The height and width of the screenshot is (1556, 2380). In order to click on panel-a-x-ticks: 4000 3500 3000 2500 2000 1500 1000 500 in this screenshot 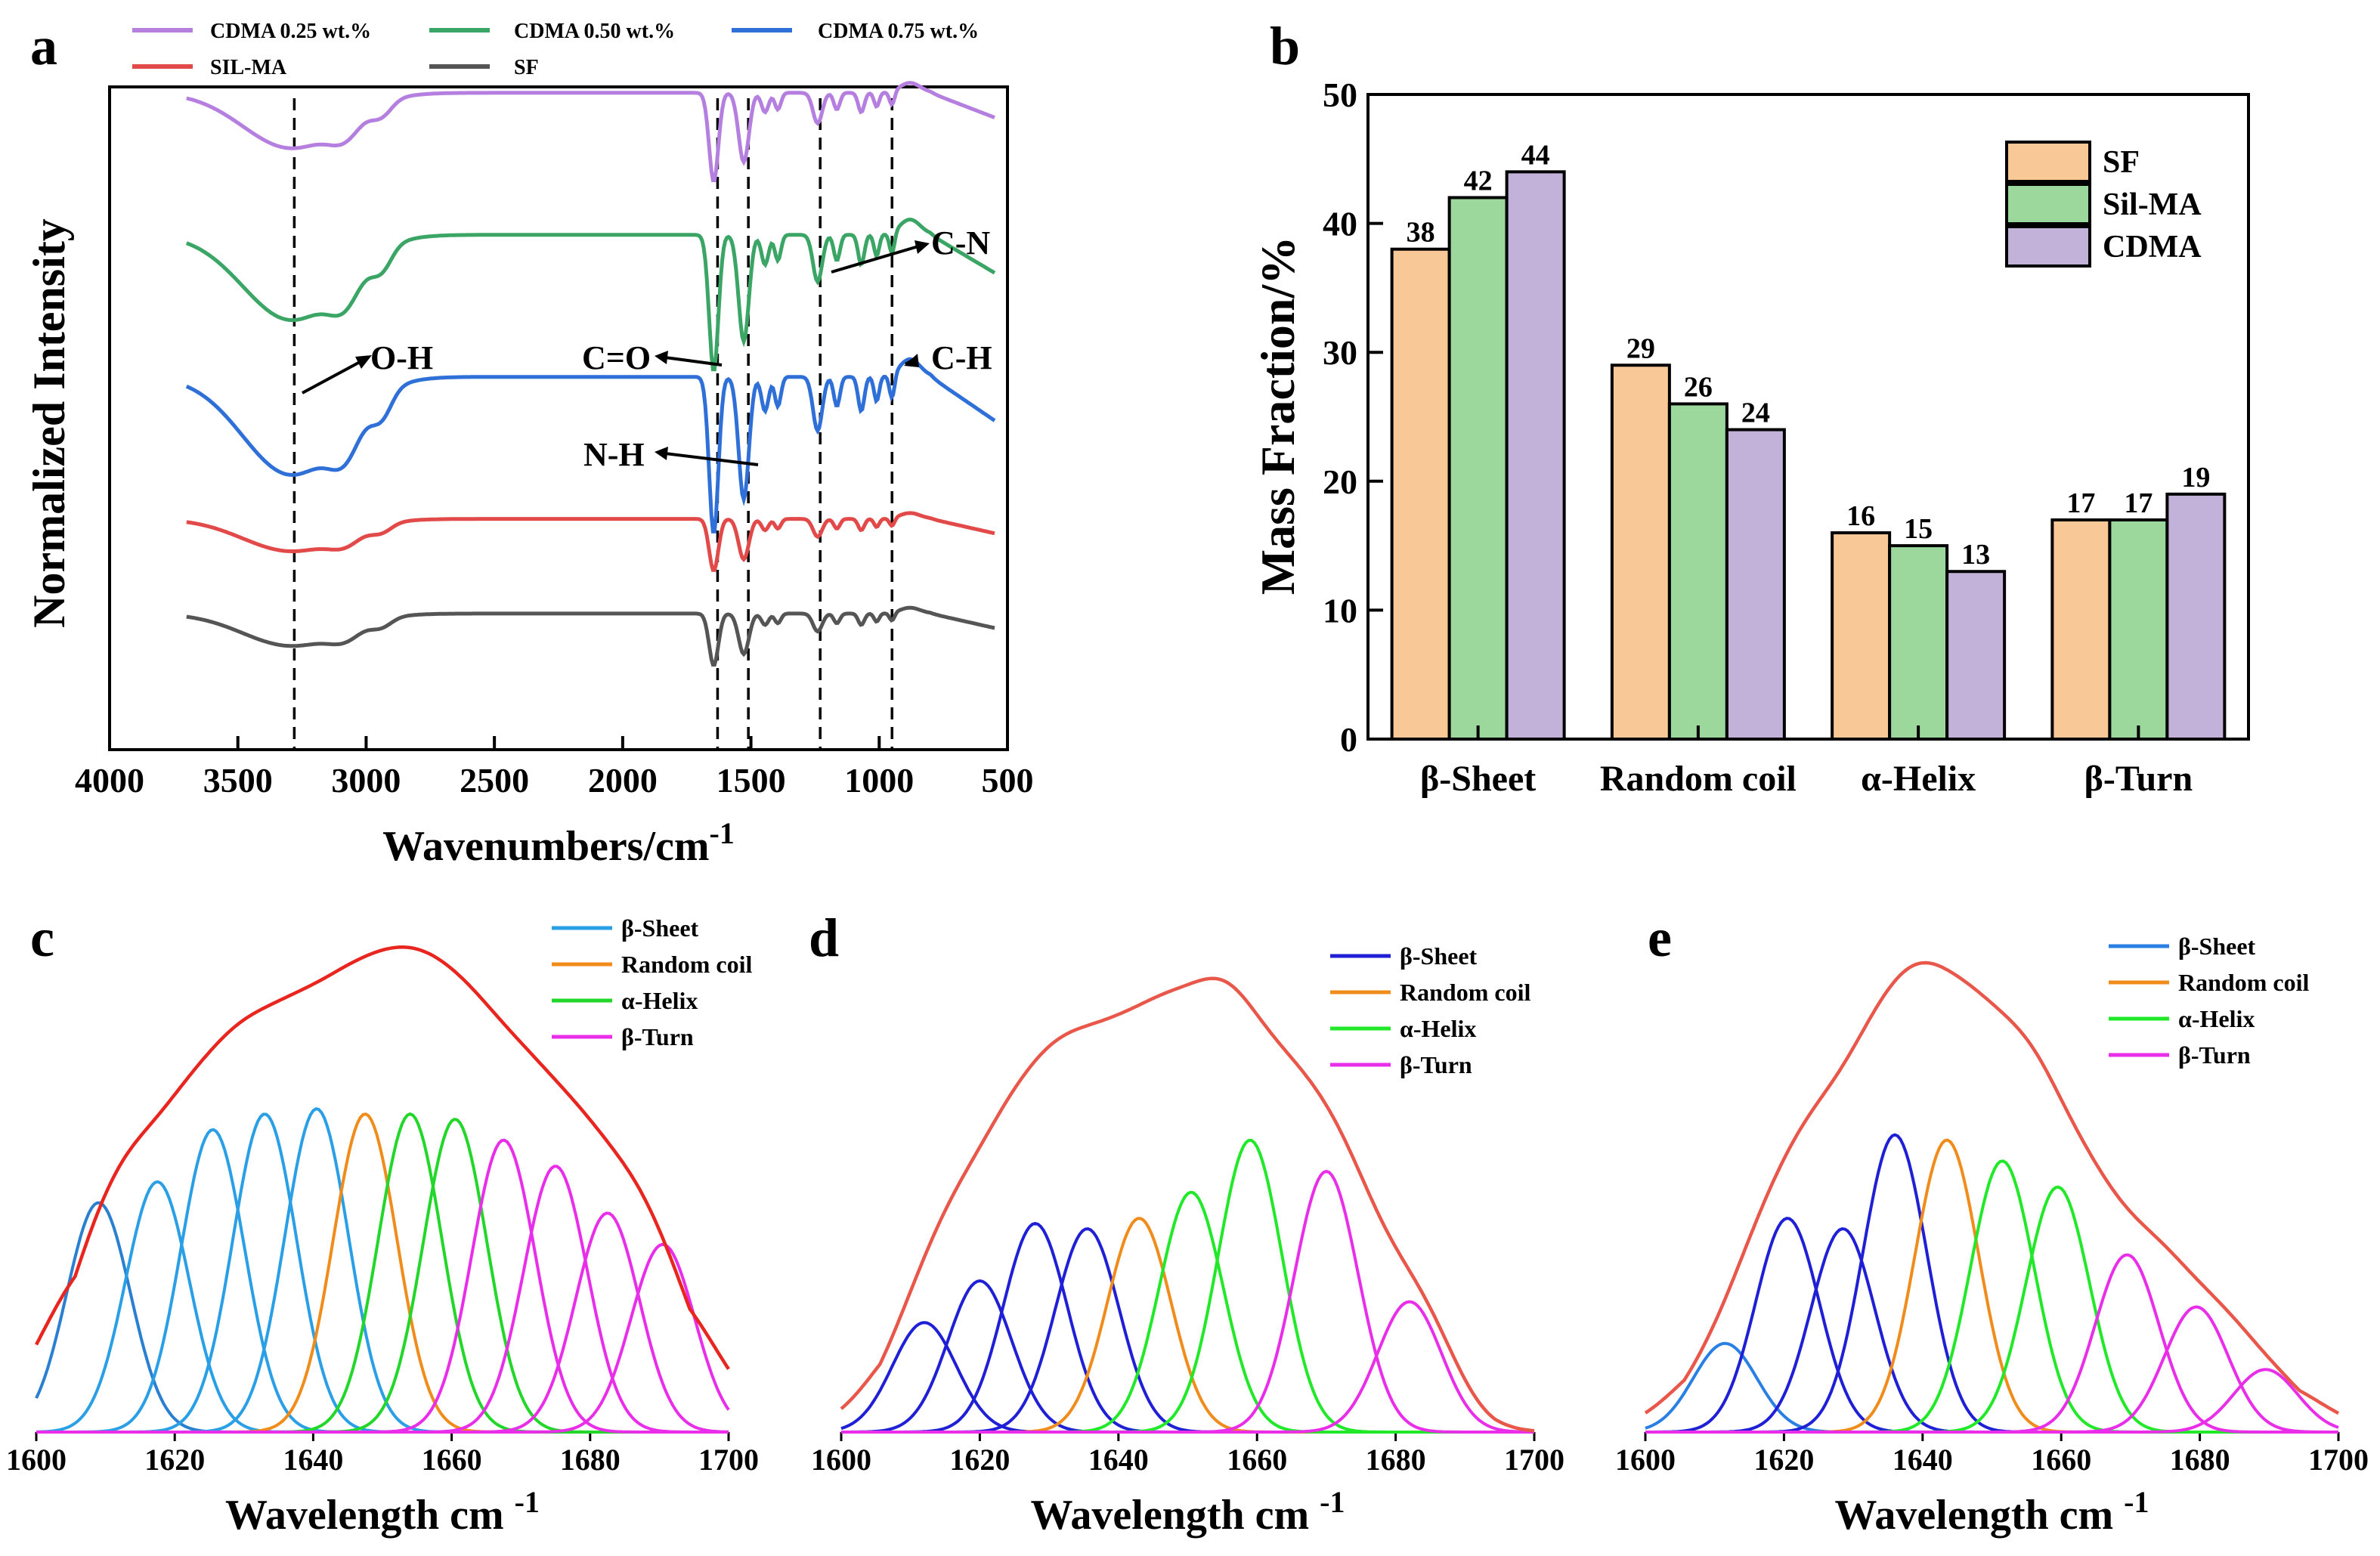, I will do `click(554, 768)`.